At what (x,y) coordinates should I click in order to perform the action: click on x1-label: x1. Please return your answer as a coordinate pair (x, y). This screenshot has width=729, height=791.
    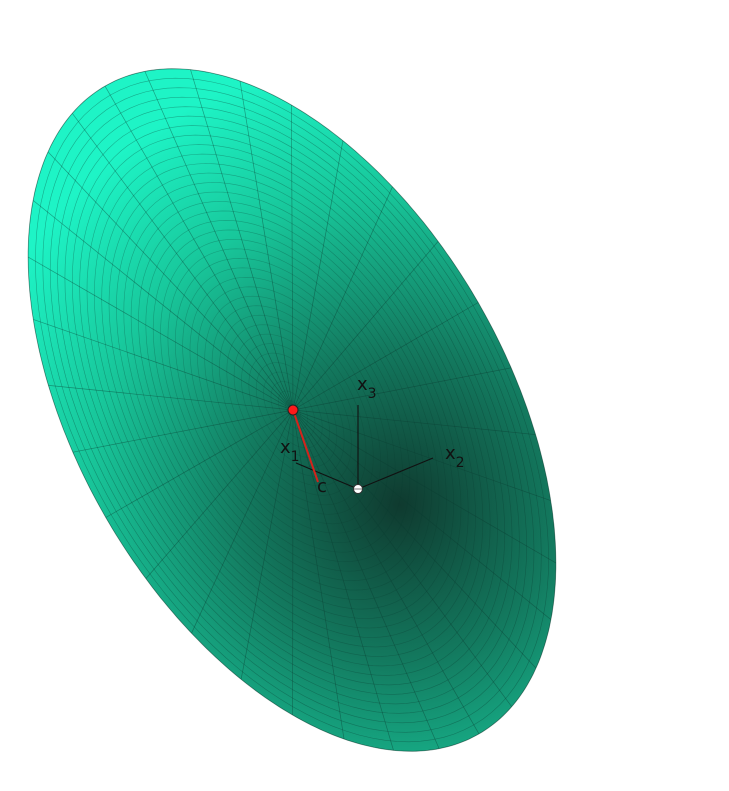
    Looking at the image, I should click on (290, 451).